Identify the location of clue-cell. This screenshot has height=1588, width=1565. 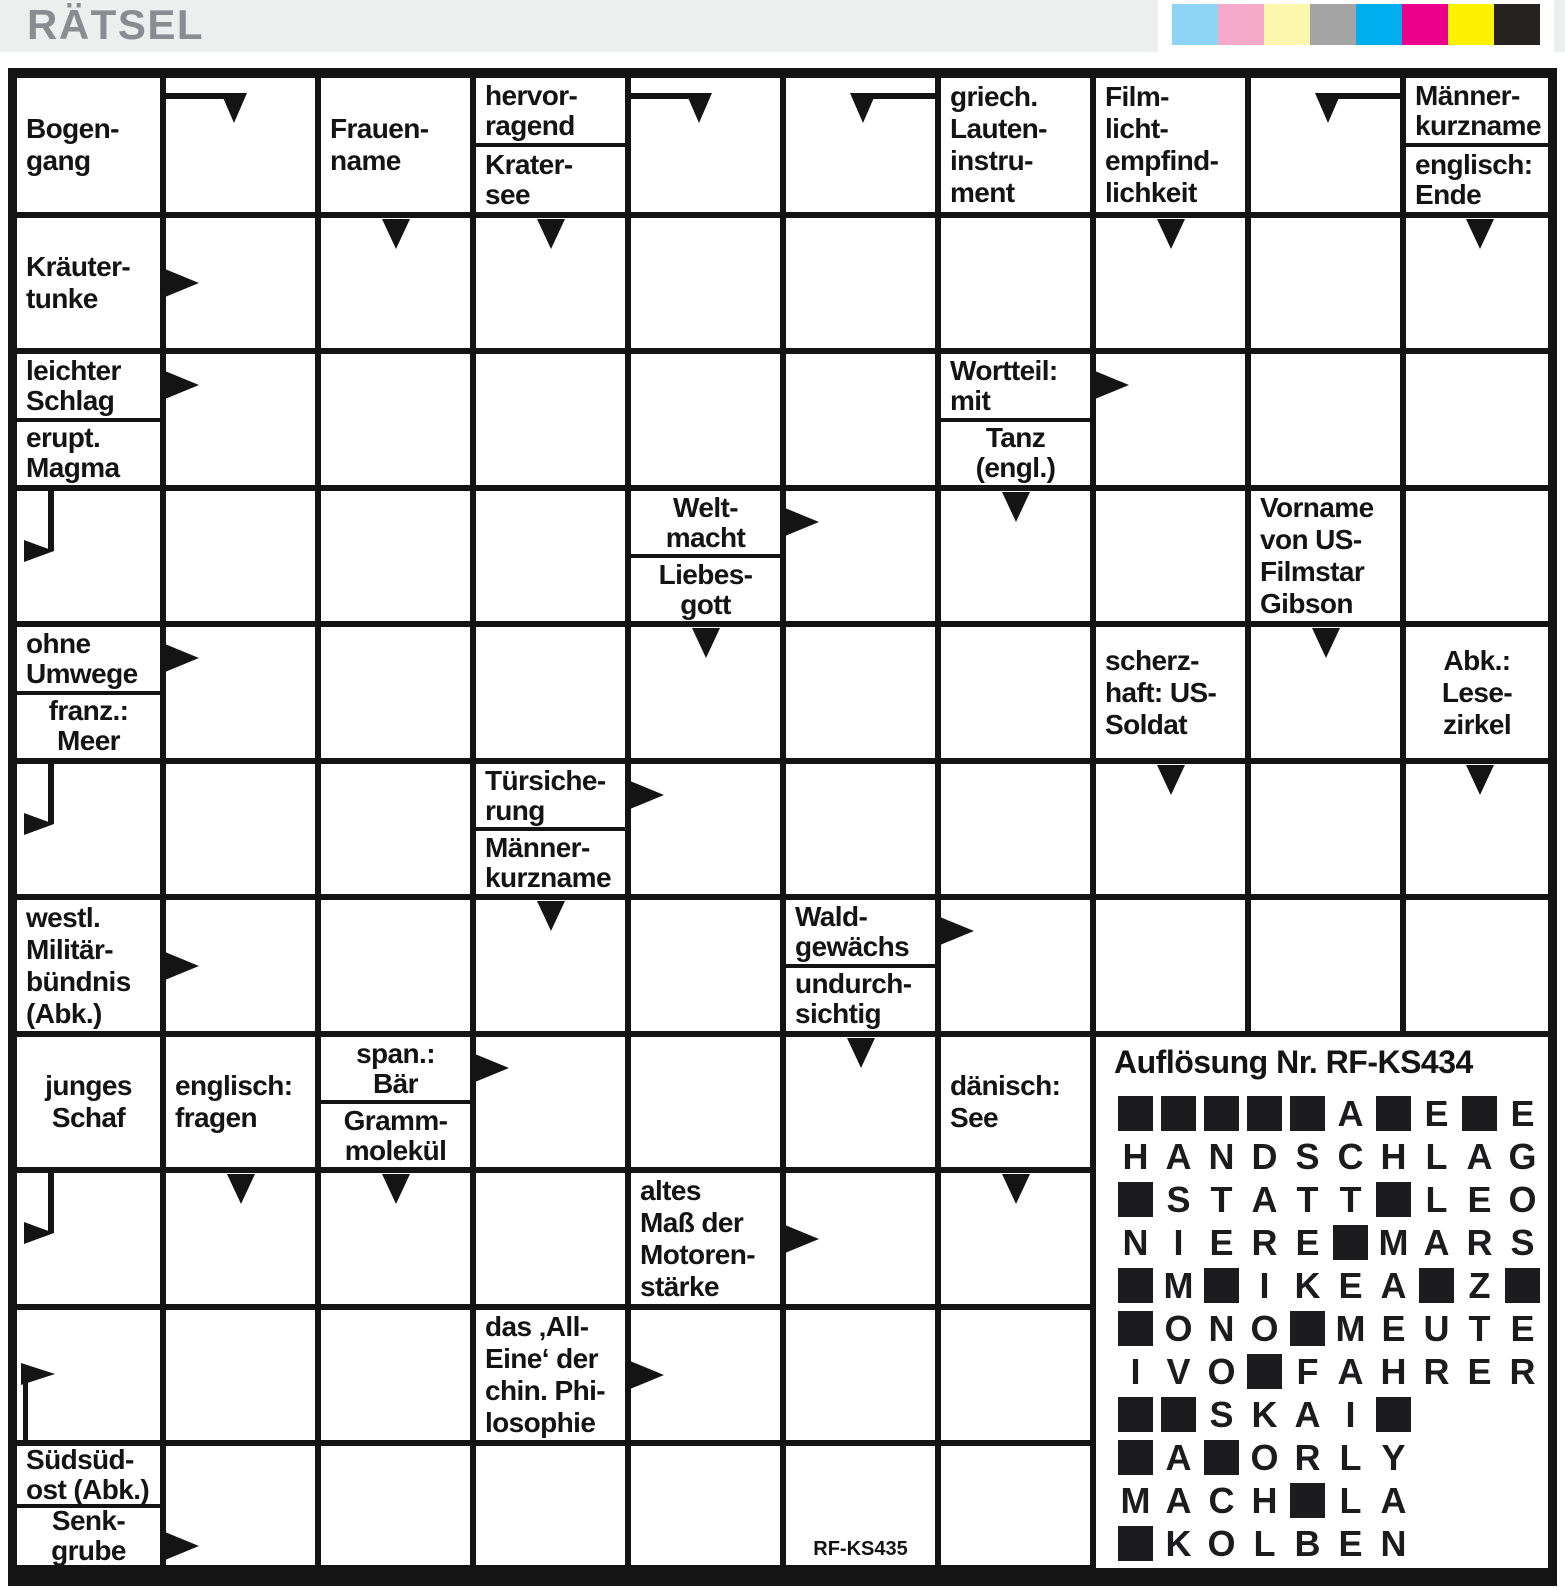
(88, 283).